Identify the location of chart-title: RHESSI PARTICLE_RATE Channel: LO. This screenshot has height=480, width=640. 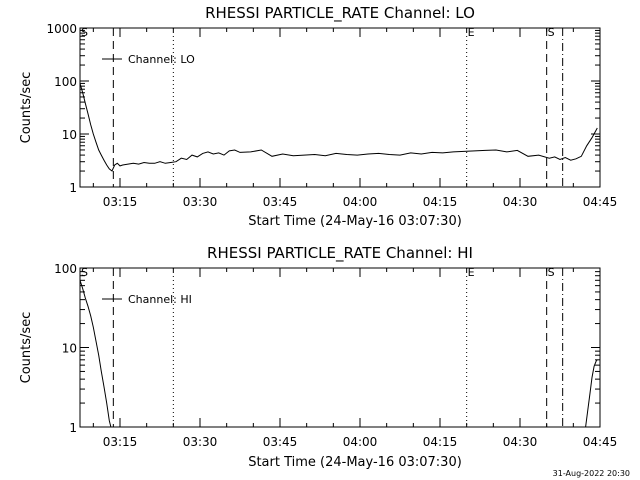
(340, 13).